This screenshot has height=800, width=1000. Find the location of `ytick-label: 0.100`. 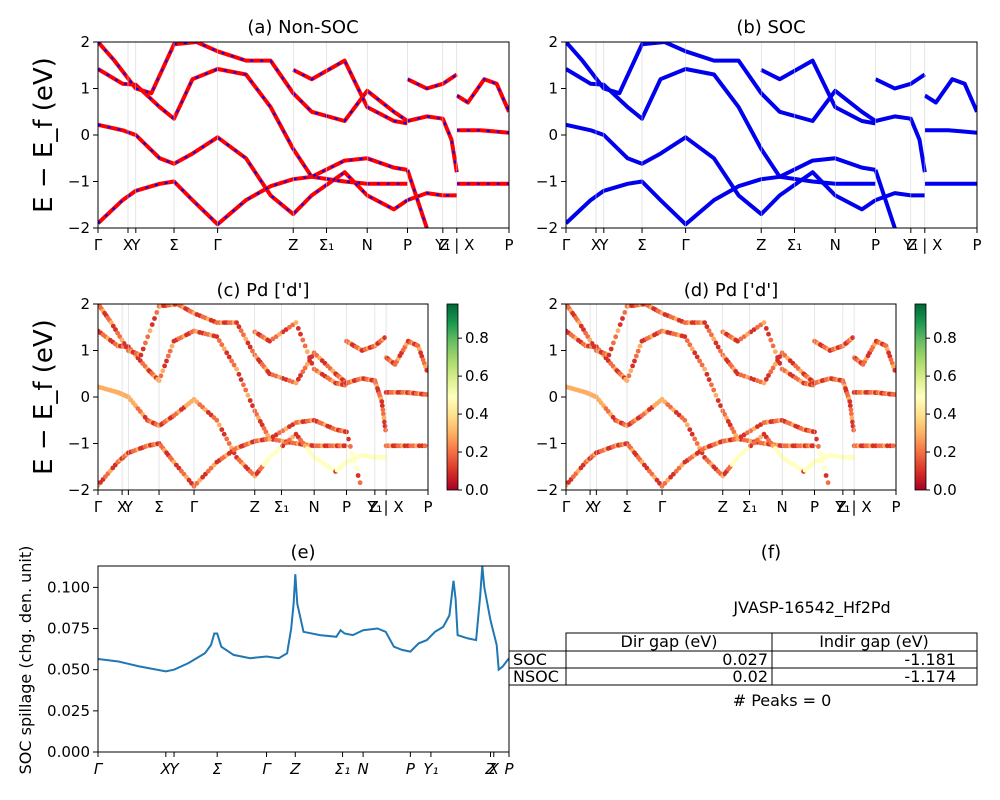

ytick-label: 0.100 is located at coordinates (68, 587).